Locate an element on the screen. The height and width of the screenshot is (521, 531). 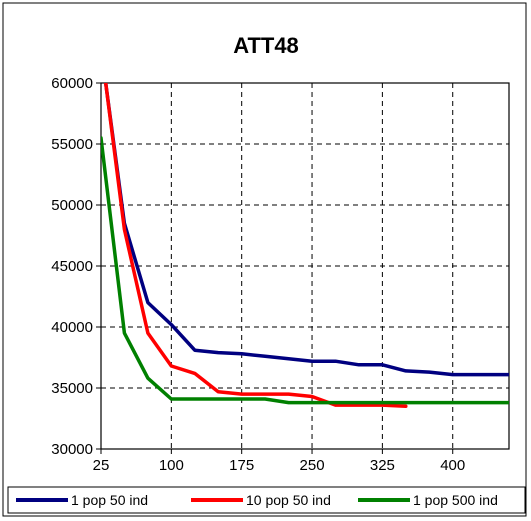
legend: 1 pop 50 ind 10 pop 50 ind 1 pop 500 ind is located at coordinates (266, 500).